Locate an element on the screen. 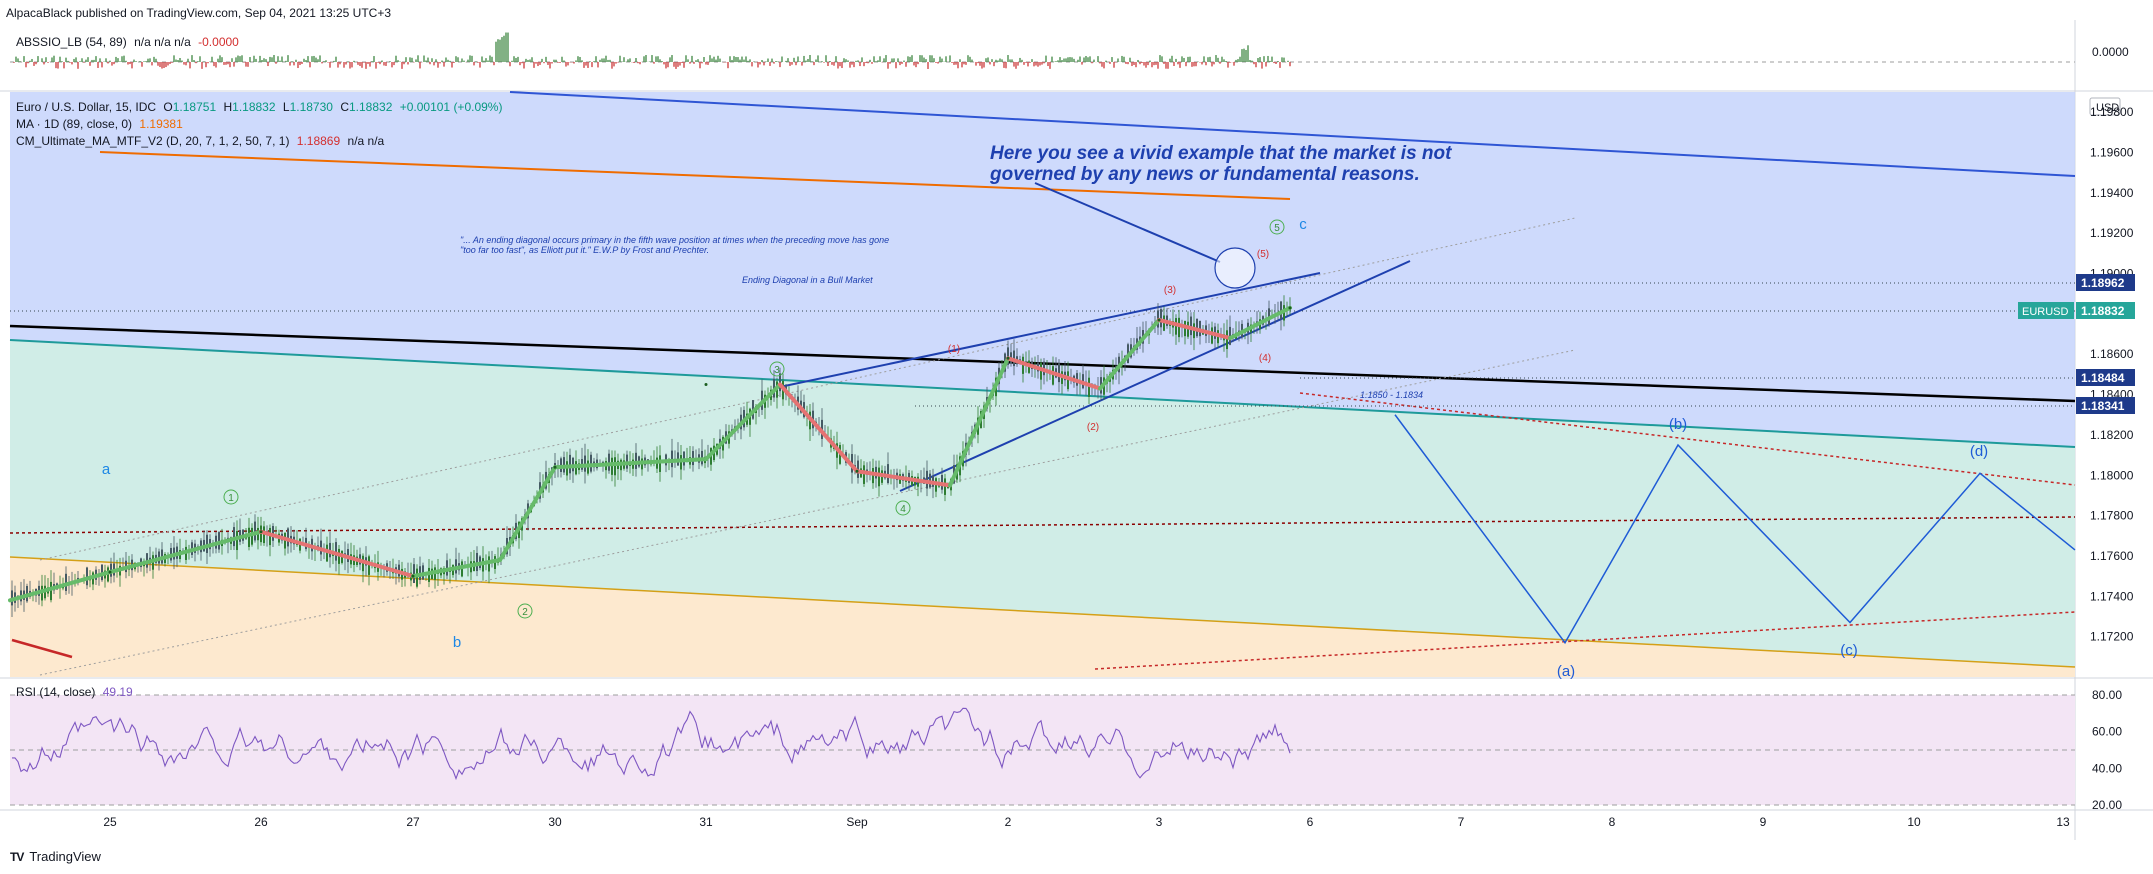 This screenshot has height=874, width=2153. wave-label-5: 5 is located at coordinates (1277, 228).